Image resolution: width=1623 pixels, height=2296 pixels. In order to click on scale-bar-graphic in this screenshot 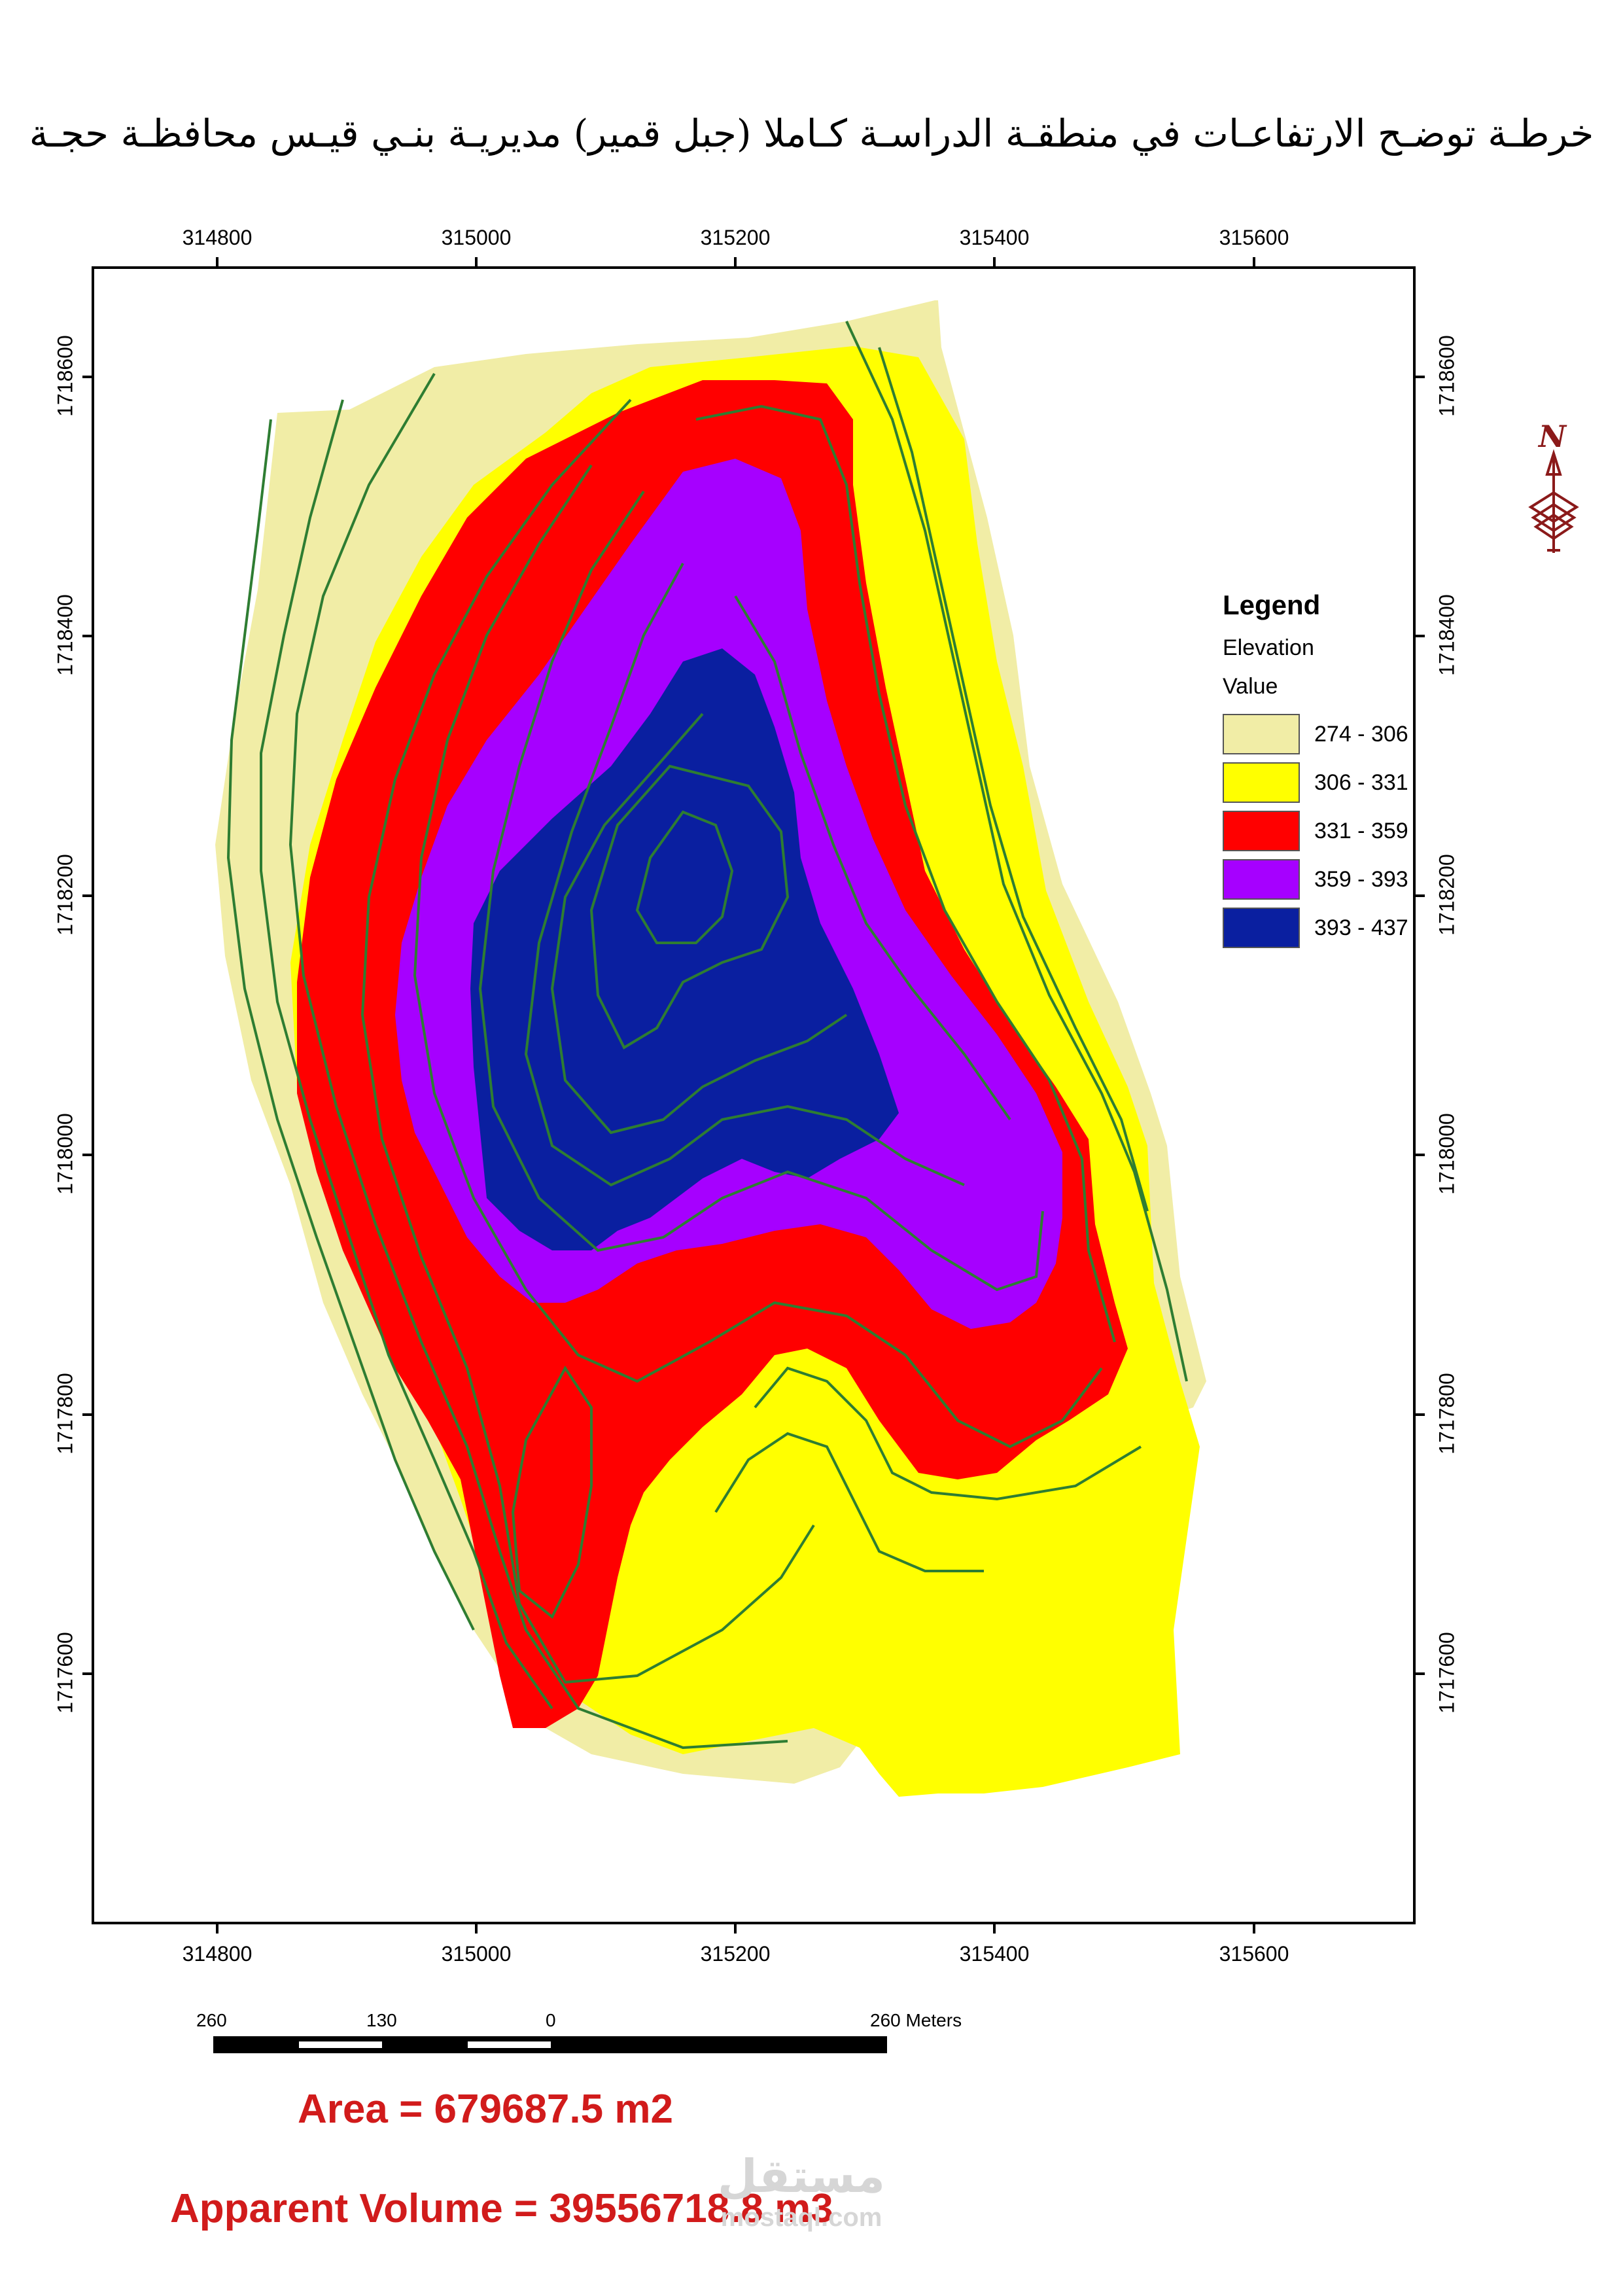, I will do `click(550, 2045)`.